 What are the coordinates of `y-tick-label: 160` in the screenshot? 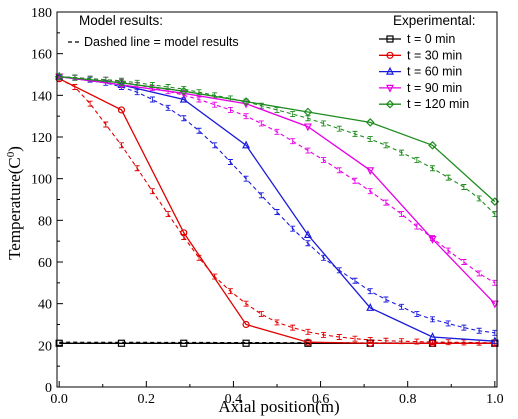 It's located at (41, 55).